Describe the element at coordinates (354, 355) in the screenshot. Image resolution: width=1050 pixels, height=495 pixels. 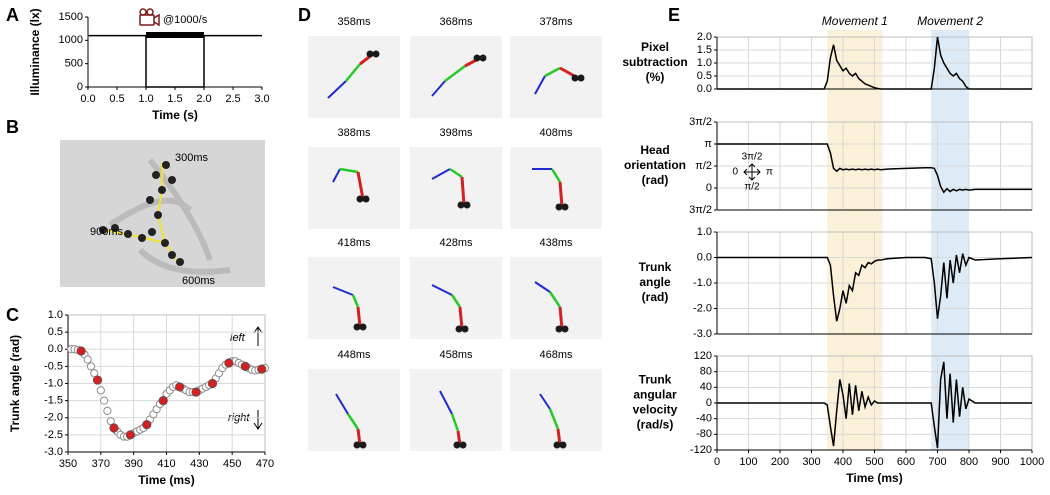
I see `frame-label: 448ms` at that location.